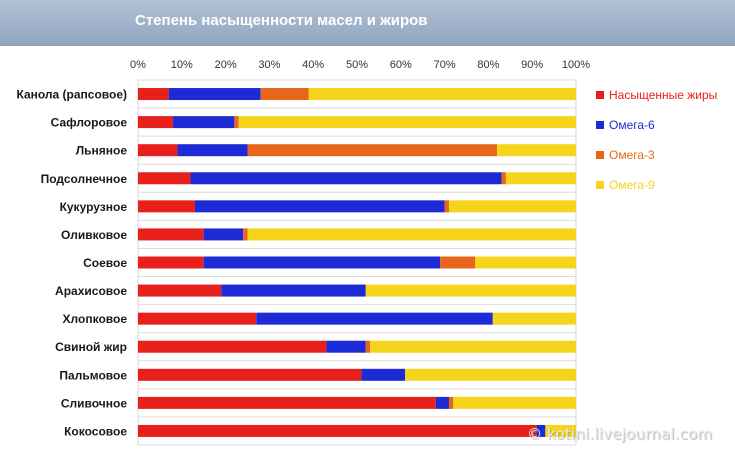 This screenshot has width=735, height=464. What do you see at coordinates (84, 179) in the screenshot?
I see `category-label: Подсолнечное` at bounding box center [84, 179].